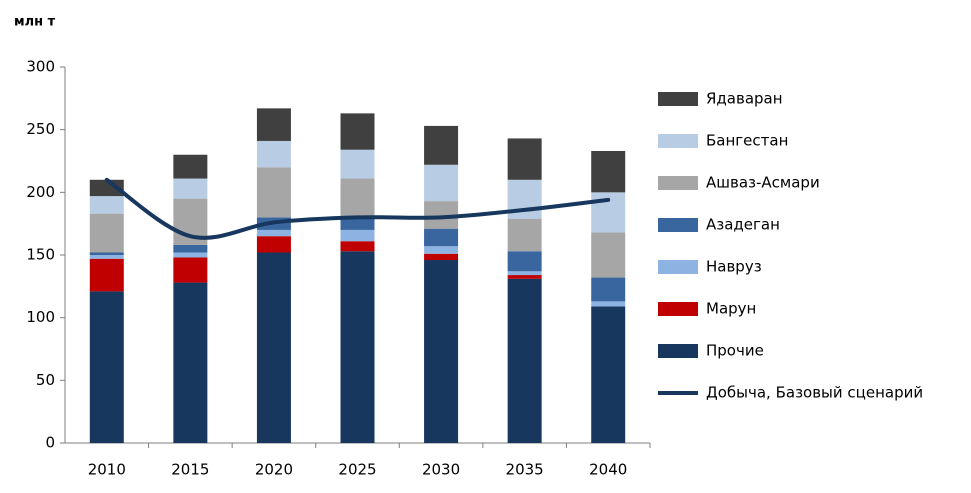 The width and height of the screenshot is (971, 493). What do you see at coordinates (731, 309) in the screenshot?
I see `legend-label: Марун` at bounding box center [731, 309].